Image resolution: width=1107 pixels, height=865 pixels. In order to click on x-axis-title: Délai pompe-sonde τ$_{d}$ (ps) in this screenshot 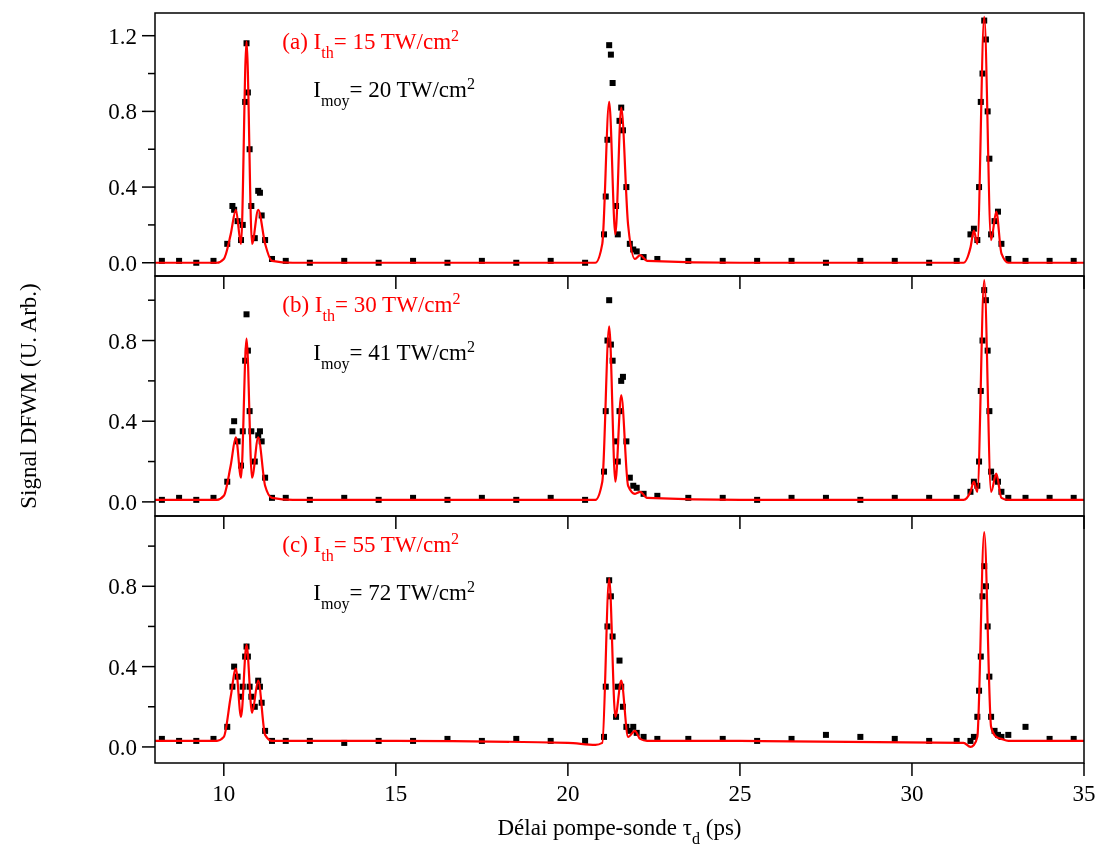, I will do `click(619, 831)`.